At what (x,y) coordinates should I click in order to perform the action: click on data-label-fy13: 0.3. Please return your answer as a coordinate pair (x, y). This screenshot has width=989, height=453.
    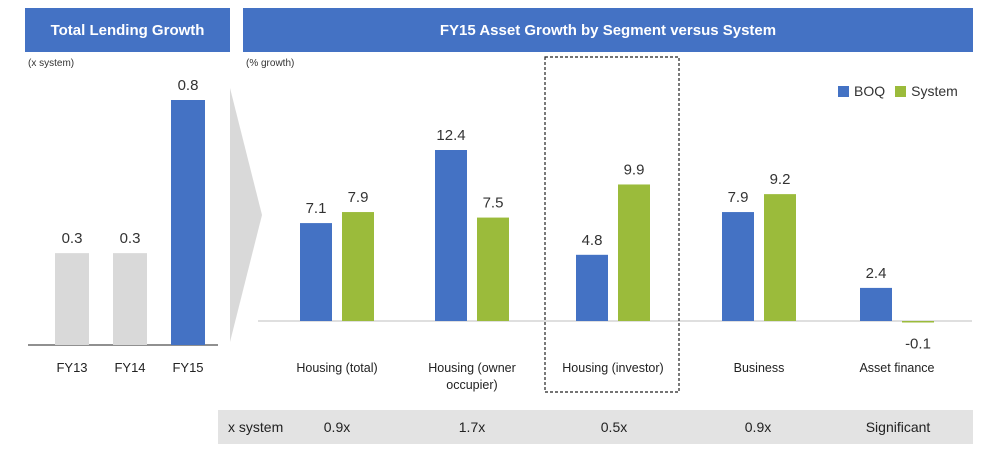
    Looking at the image, I should click on (72, 238).